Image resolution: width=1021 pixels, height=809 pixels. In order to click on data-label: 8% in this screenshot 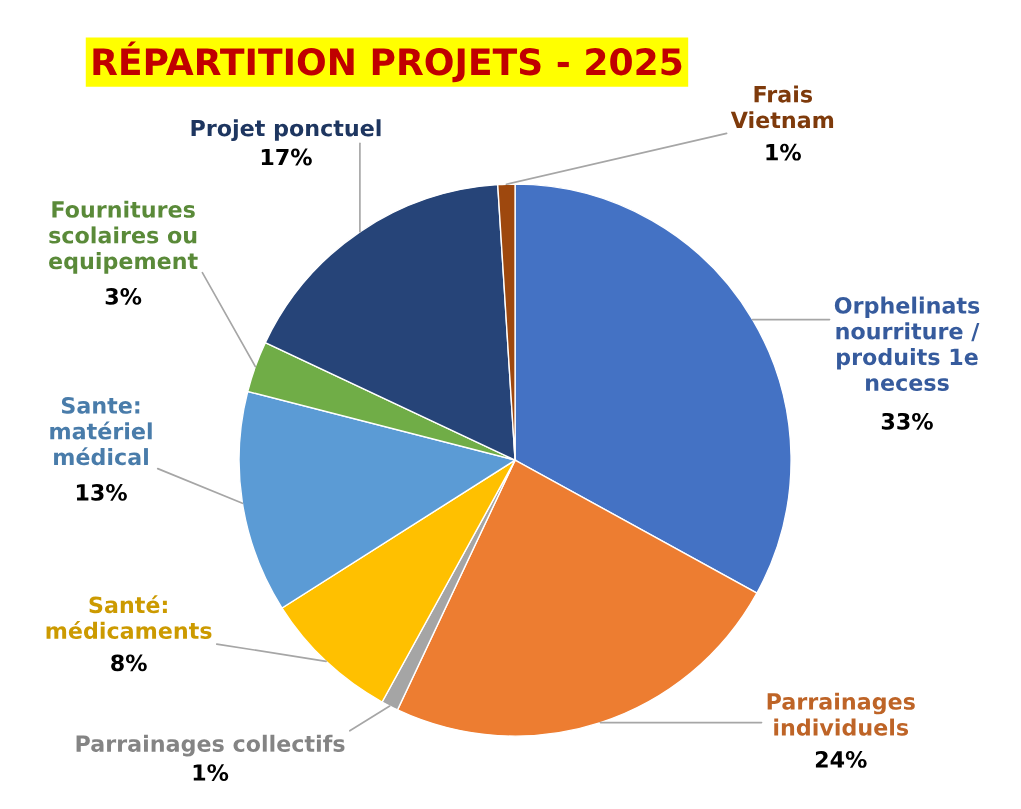, I will do `click(129, 663)`.